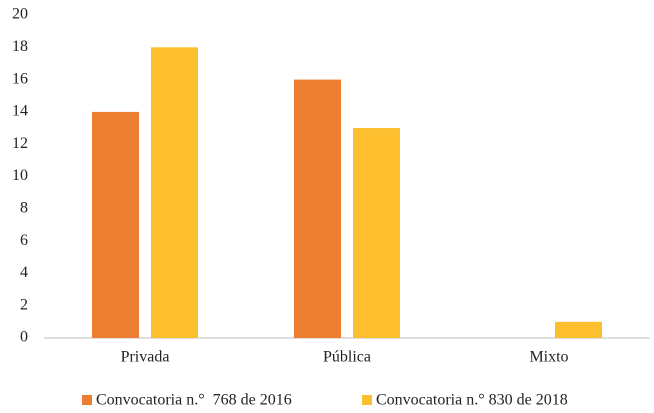 The height and width of the screenshot is (413, 654). I want to click on y-tick-label: 18, so click(20, 46).